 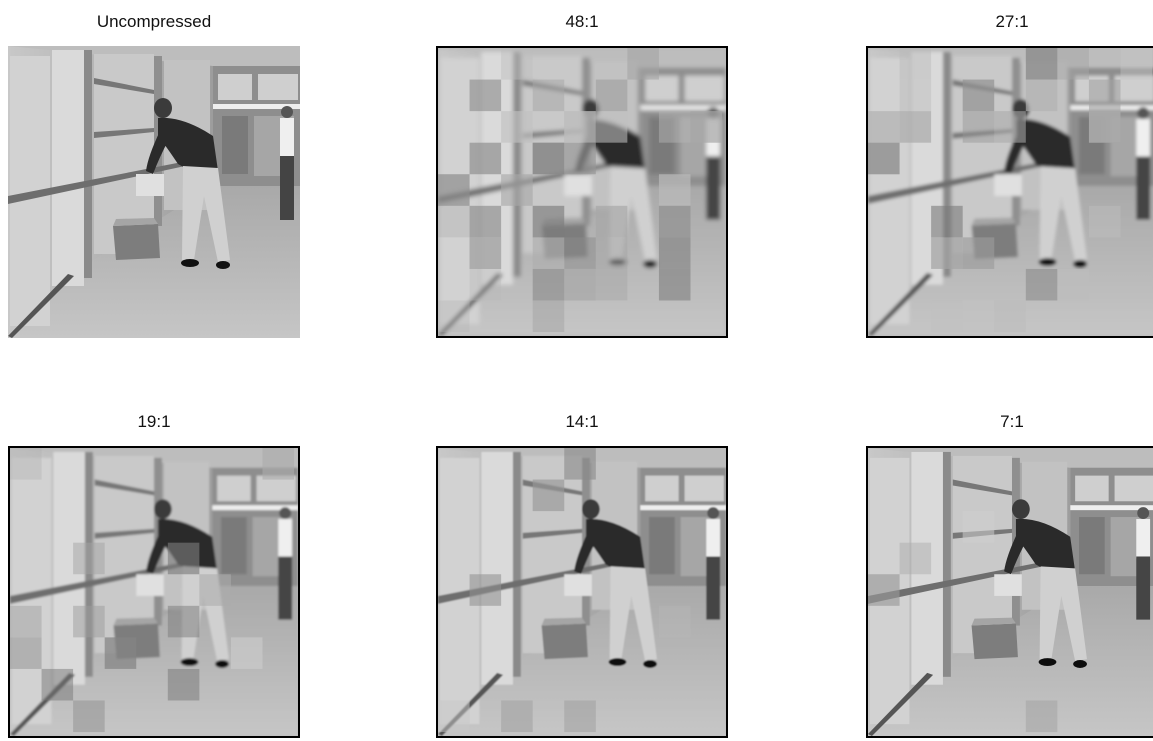 I want to click on panel-caption: Uncompressed, so click(x=154, y=22).